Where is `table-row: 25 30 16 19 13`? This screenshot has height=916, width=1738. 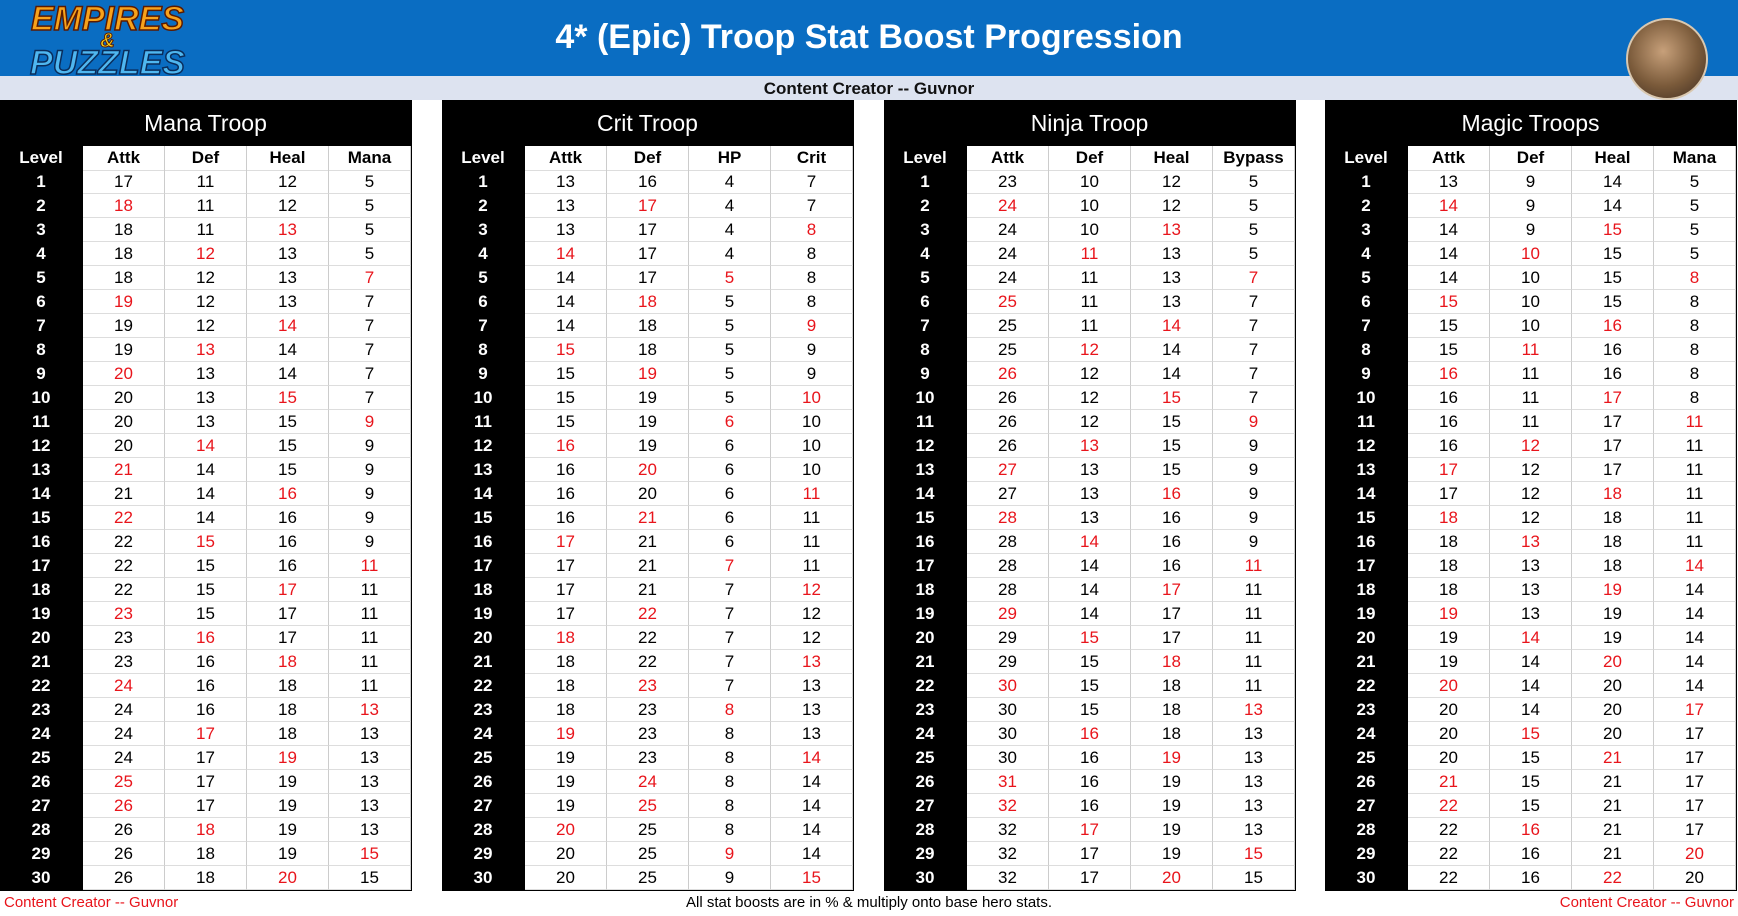 table-row: 25 30 16 19 13 is located at coordinates (1089, 758).